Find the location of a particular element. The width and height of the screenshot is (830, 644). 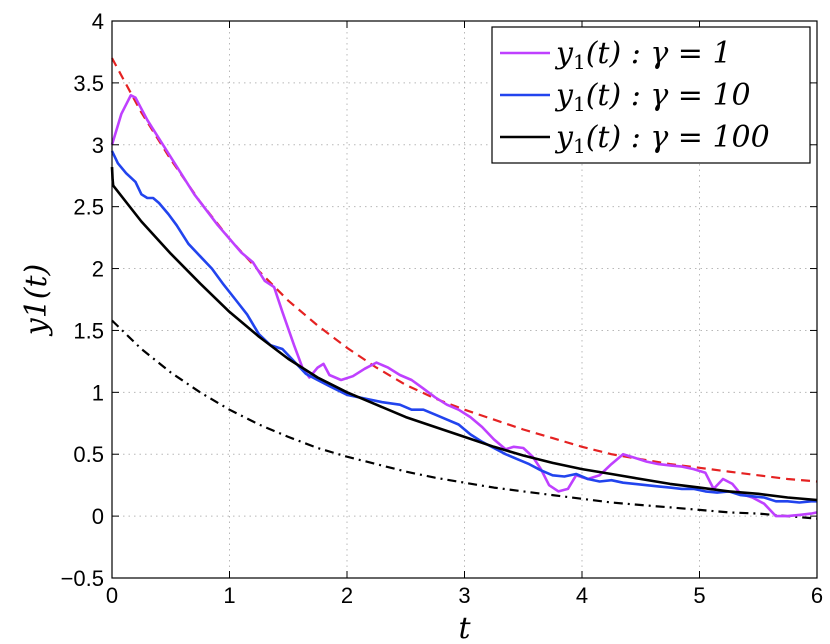

y-tick-label: 1.5 is located at coordinates (88, 330).